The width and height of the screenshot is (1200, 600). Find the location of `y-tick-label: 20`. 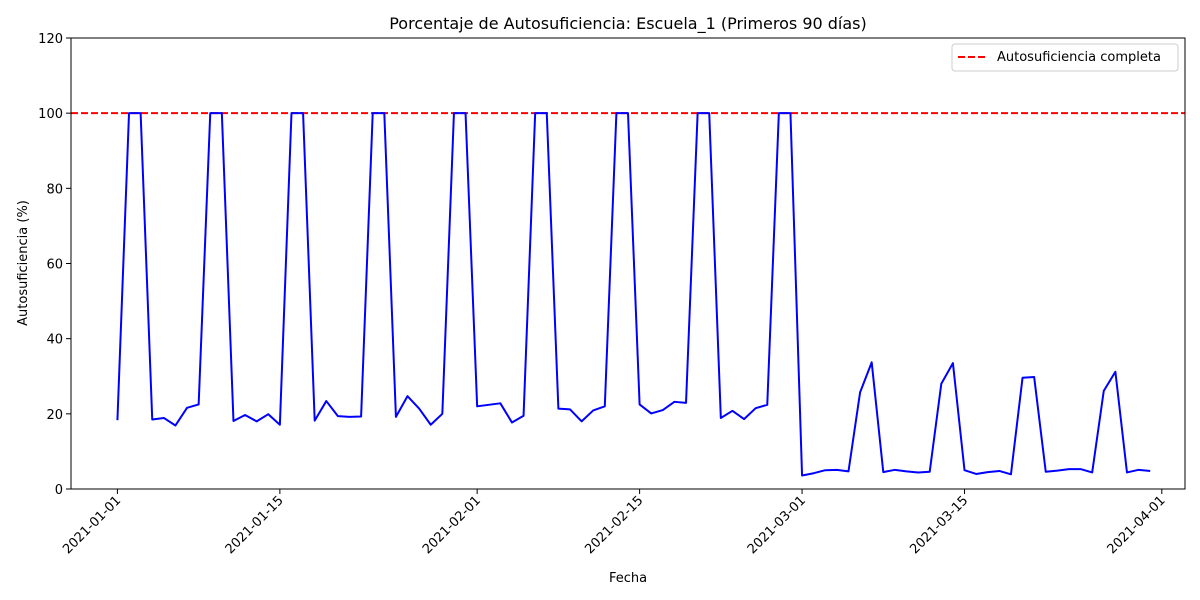

y-tick-label: 20 is located at coordinates (54, 415).